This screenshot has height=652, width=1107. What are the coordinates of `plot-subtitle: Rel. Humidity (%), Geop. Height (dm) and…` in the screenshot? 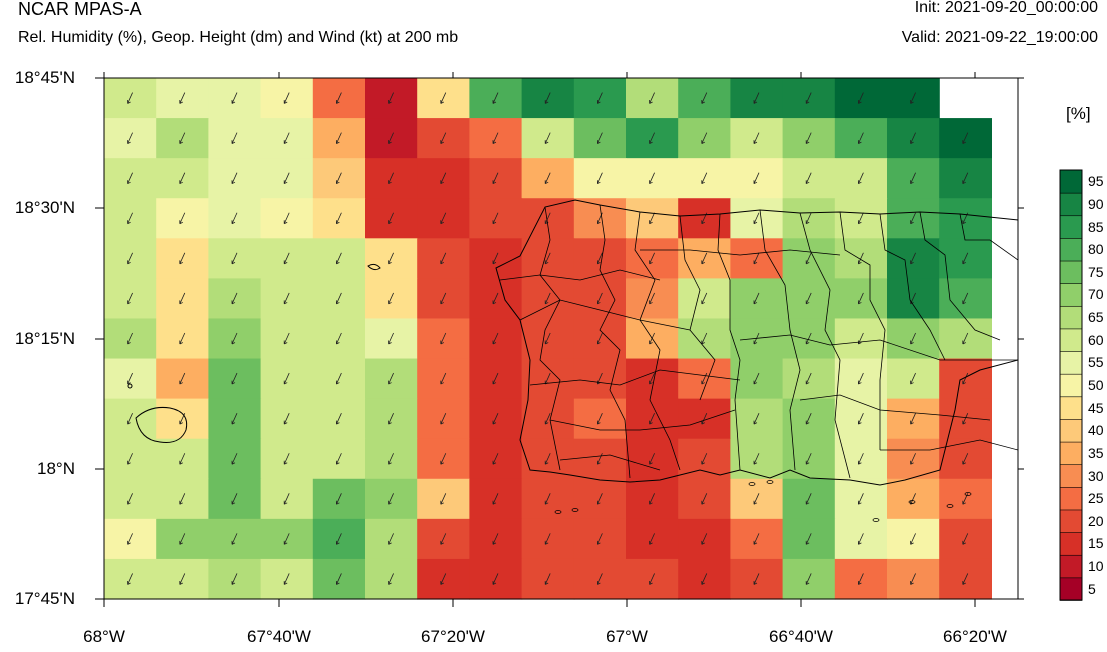 It's located at (238, 37).